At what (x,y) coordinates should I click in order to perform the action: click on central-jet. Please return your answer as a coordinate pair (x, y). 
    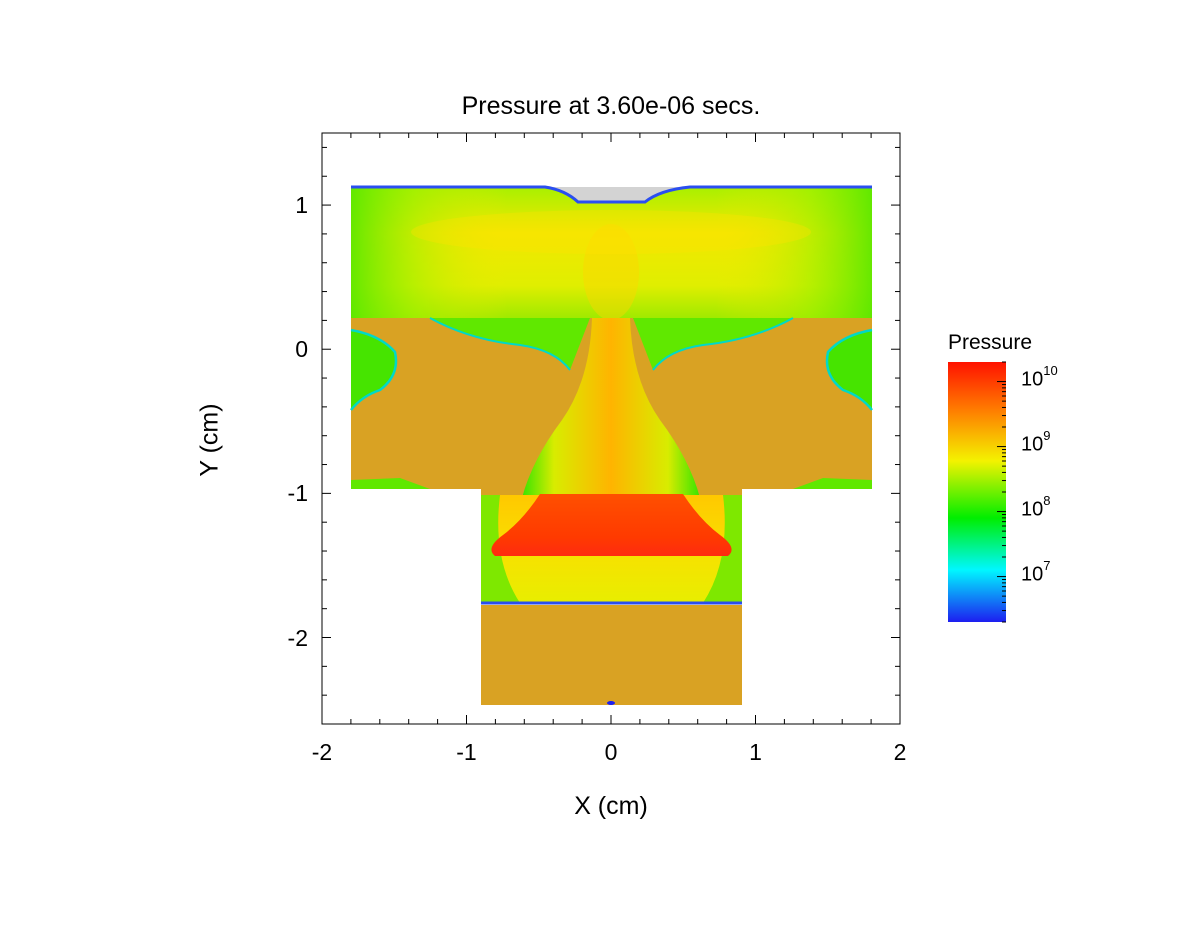
    Looking at the image, I should click on (611, 408).